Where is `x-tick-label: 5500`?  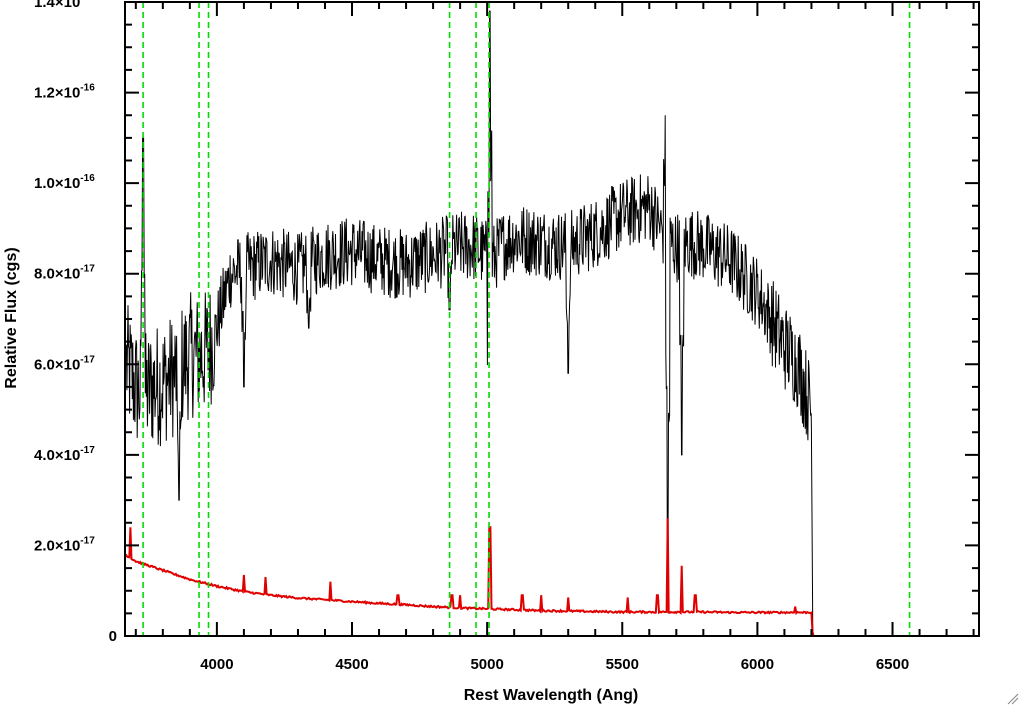 x-tick-label: 5500 is located at coordinates (622, 664).